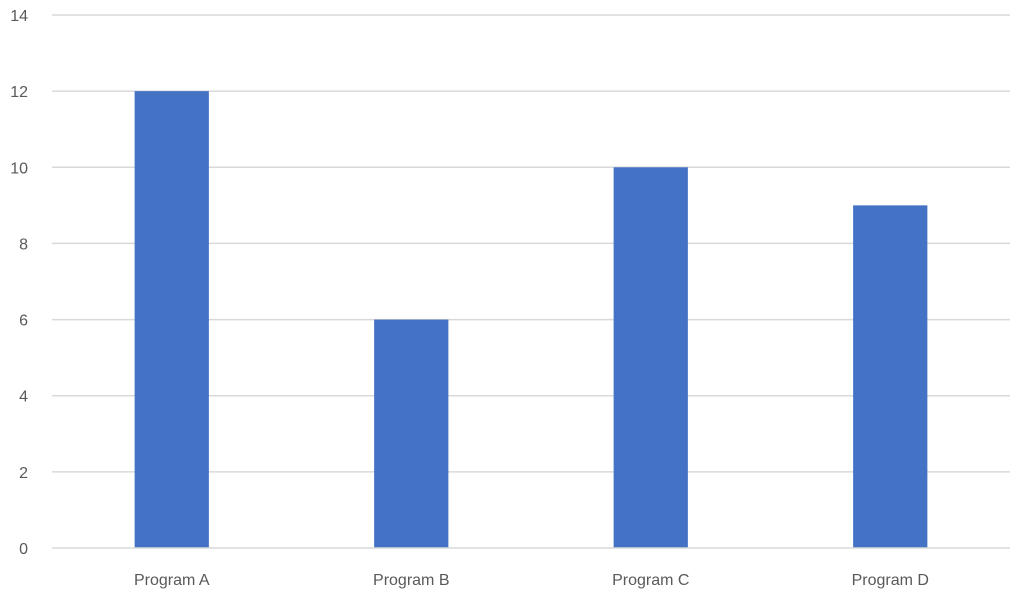 This screenshot has width=1021, height=591. I want to click on bar-program-a, so click(171, 320).